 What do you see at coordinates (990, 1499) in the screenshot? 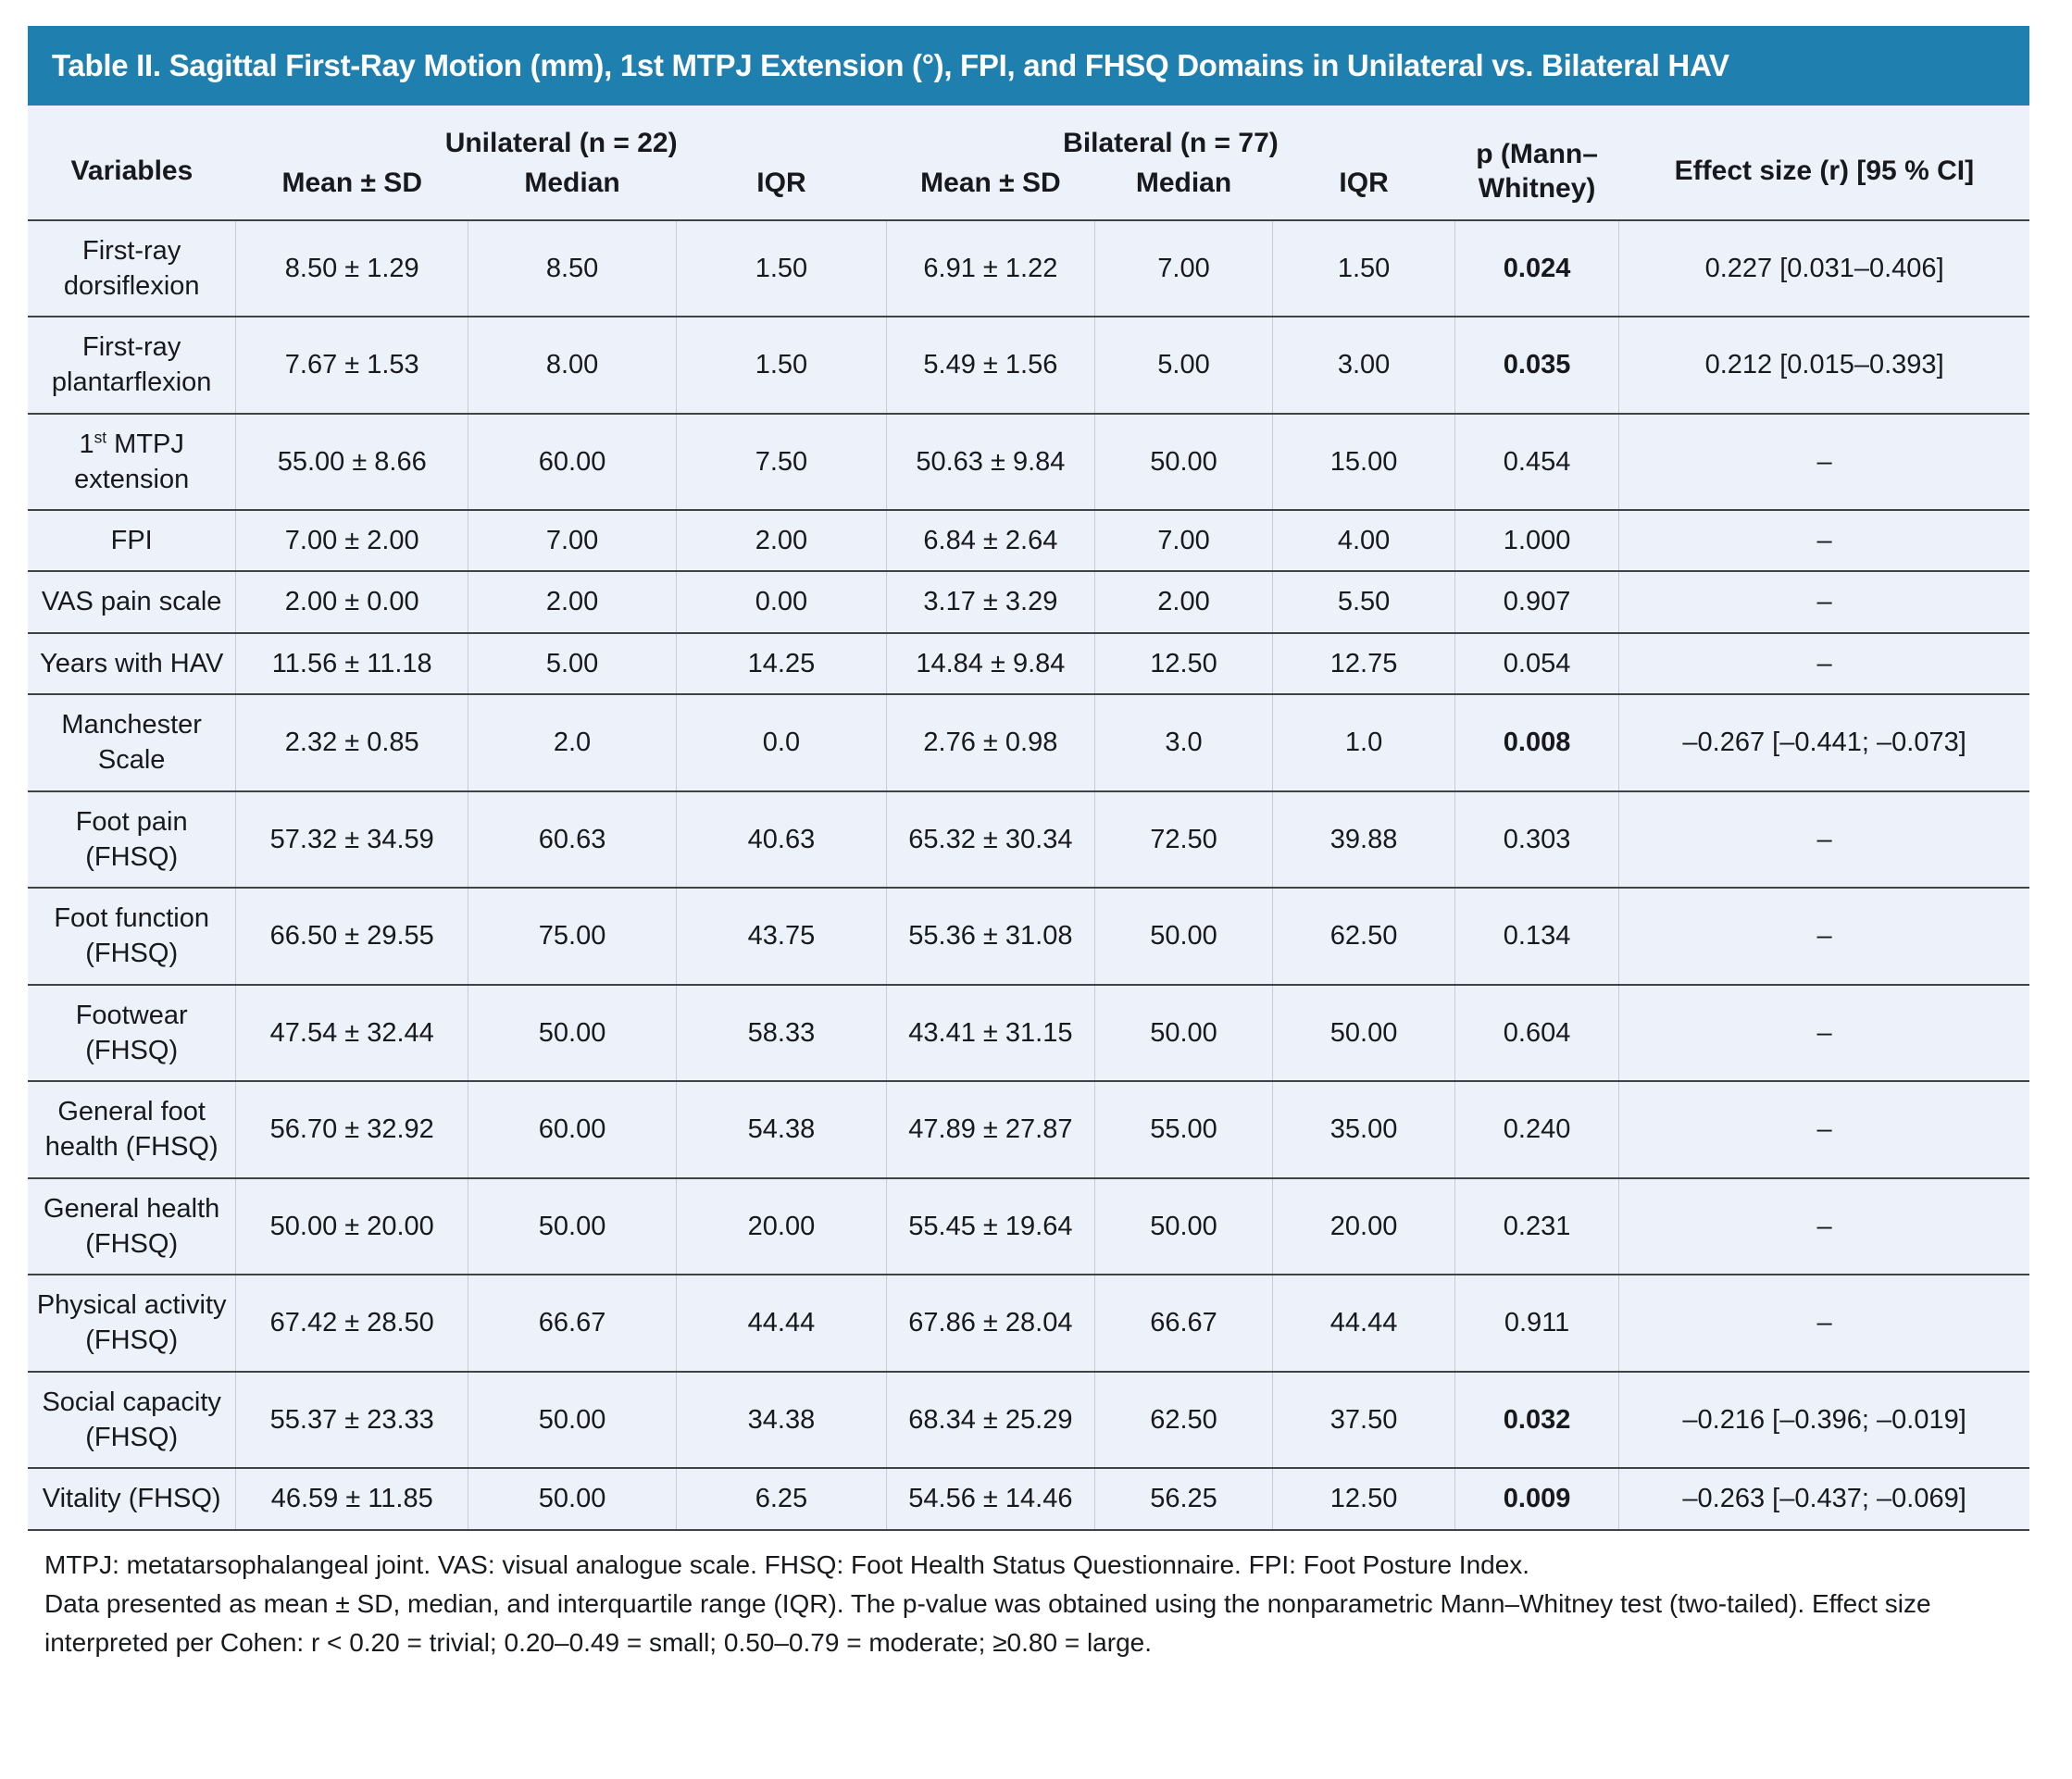
I see `cell-bilateral-mean-sd: 54.56 ± 14.46` at bounding box center [990, 1499].